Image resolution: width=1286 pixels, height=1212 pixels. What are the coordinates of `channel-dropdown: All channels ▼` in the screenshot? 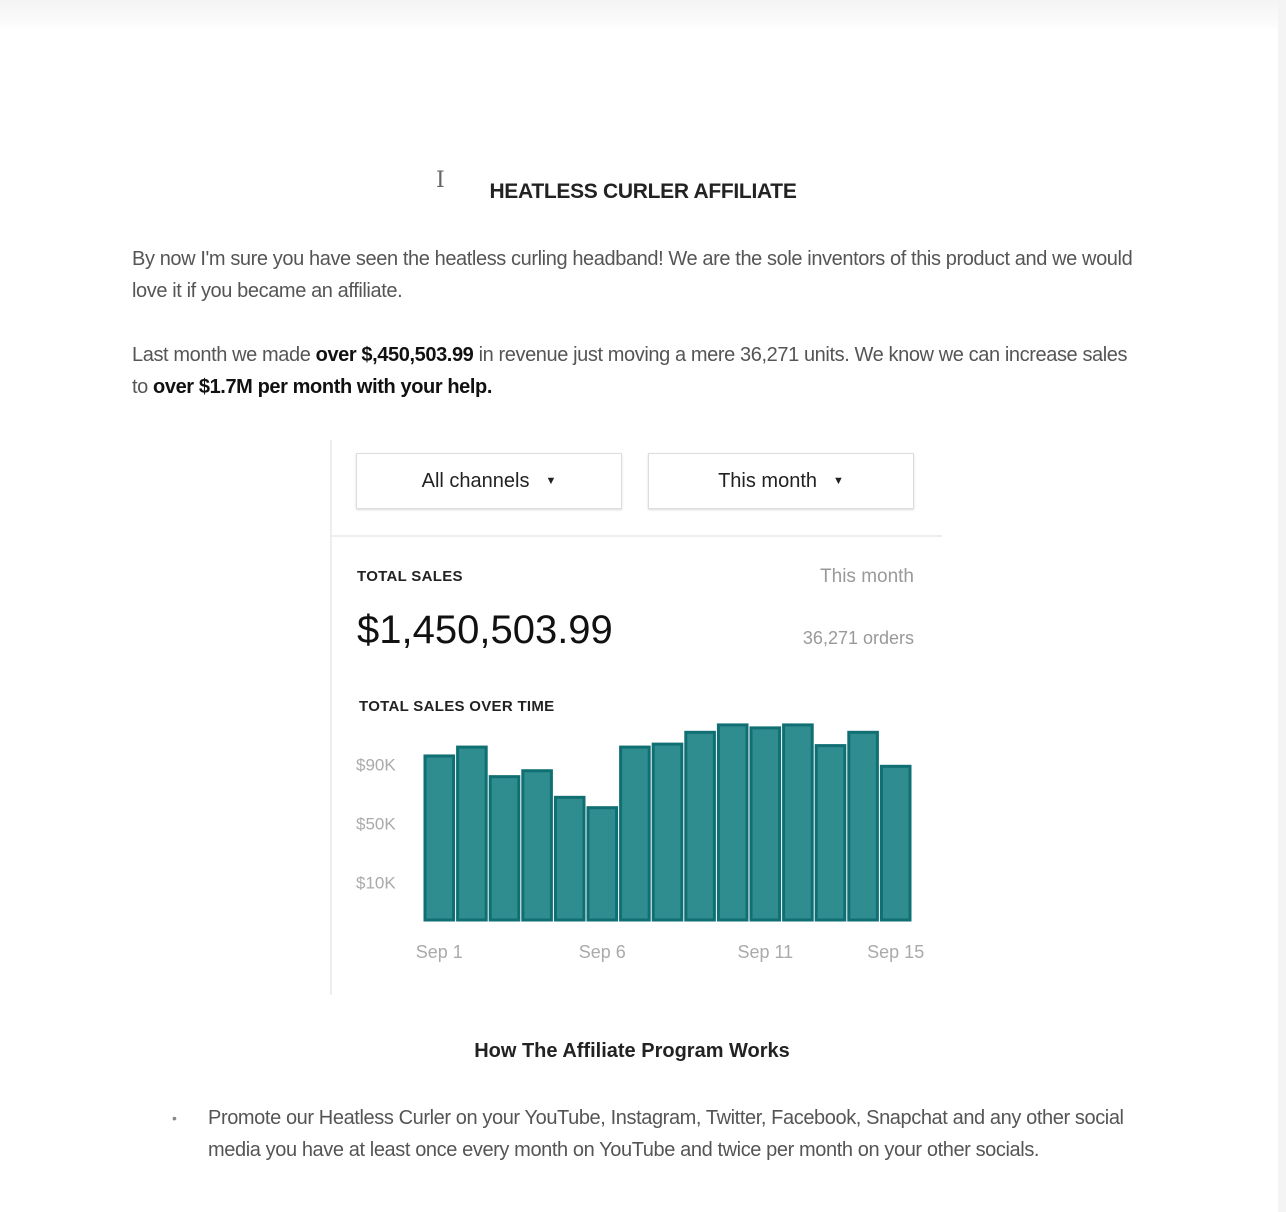 It's located at (489, 481).